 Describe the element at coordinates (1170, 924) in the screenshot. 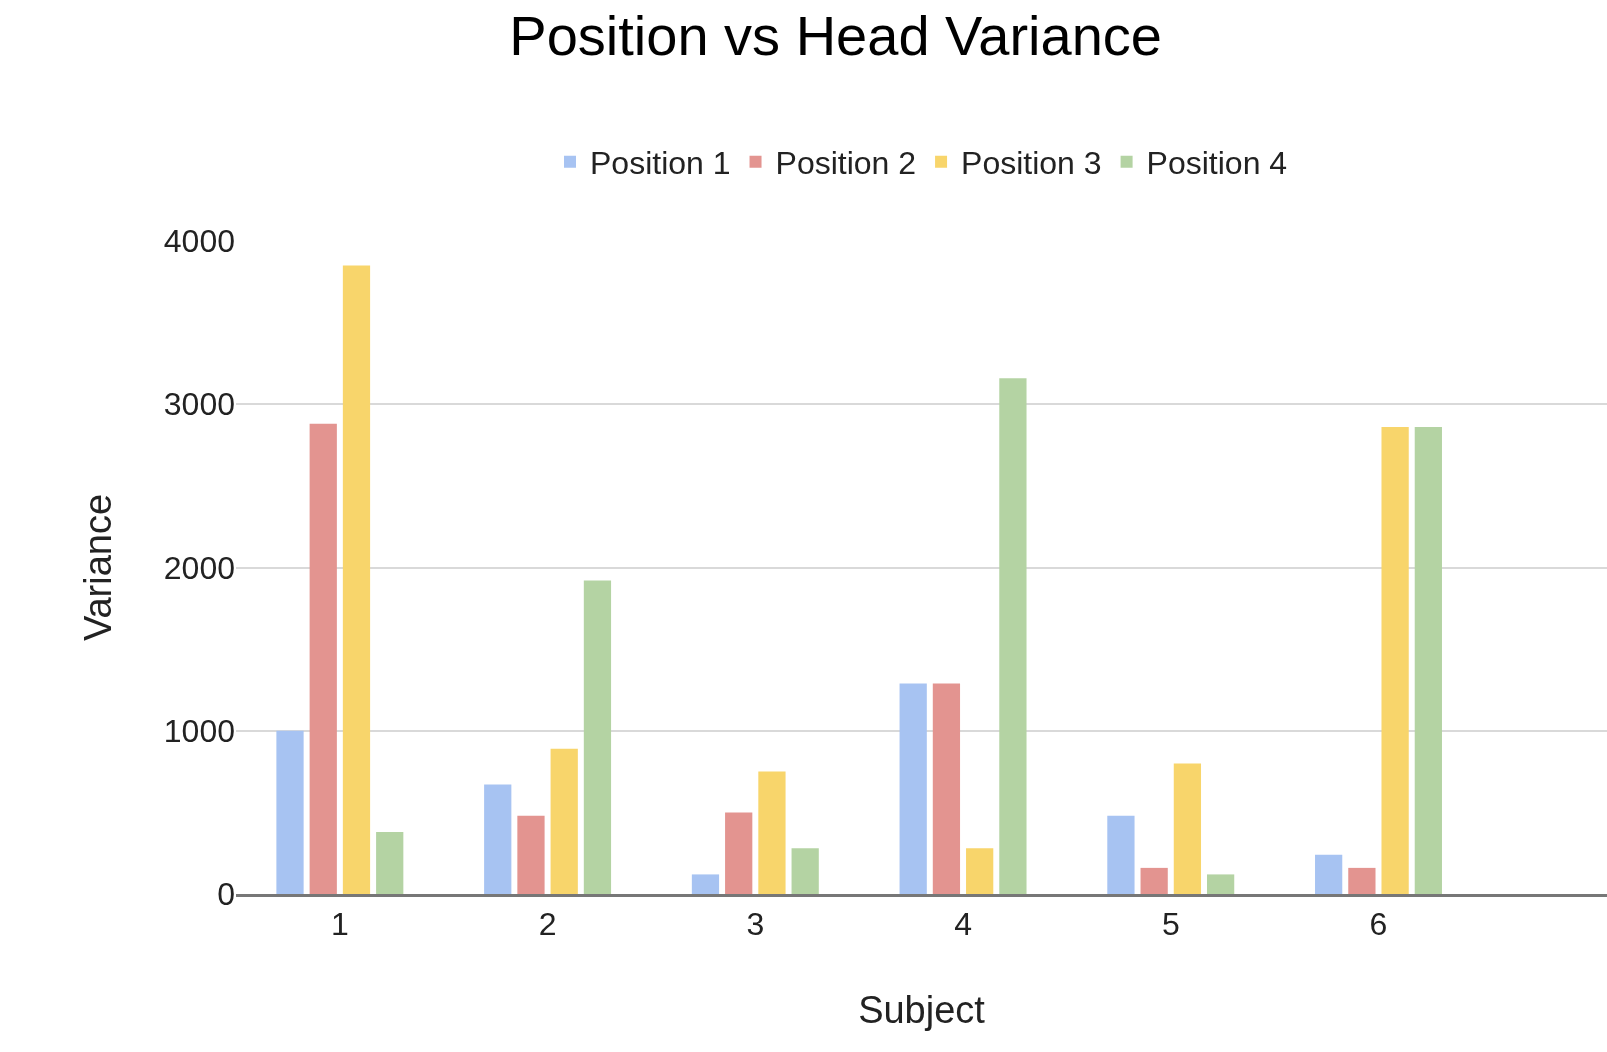

I see `x-tick-label: 5` at that location.